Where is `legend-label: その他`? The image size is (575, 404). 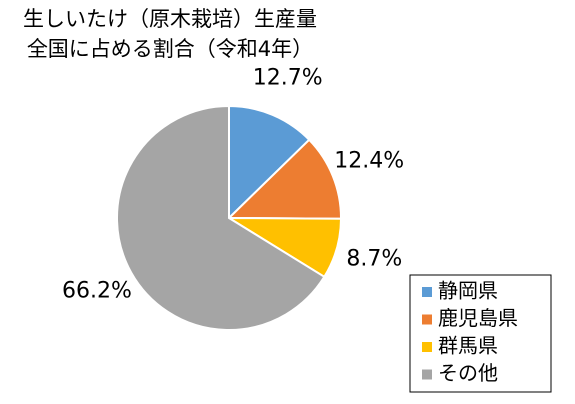 legend-label: その他 is located at coordinates (468, 373).